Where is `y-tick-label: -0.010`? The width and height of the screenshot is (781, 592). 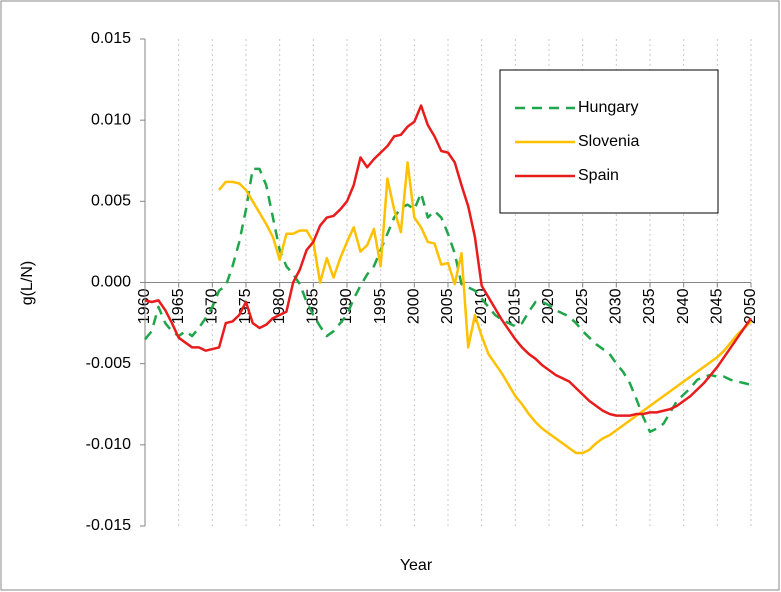 y-tick-label: -0.010 is located at coordinates (108, 444).